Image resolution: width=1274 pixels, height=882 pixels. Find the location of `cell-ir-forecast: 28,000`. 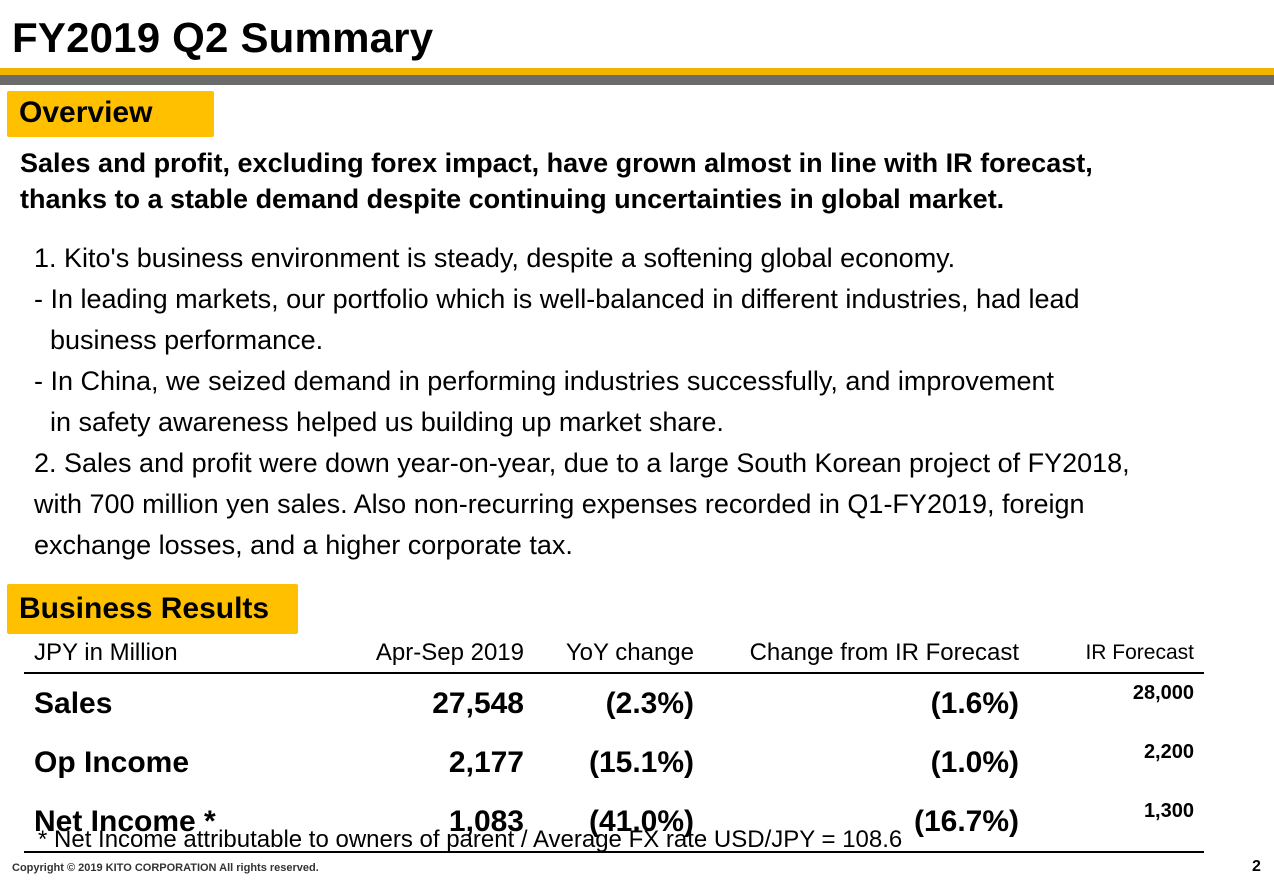

cell-ir-forecast: 28,000 is located at coordinates (1163, 693).